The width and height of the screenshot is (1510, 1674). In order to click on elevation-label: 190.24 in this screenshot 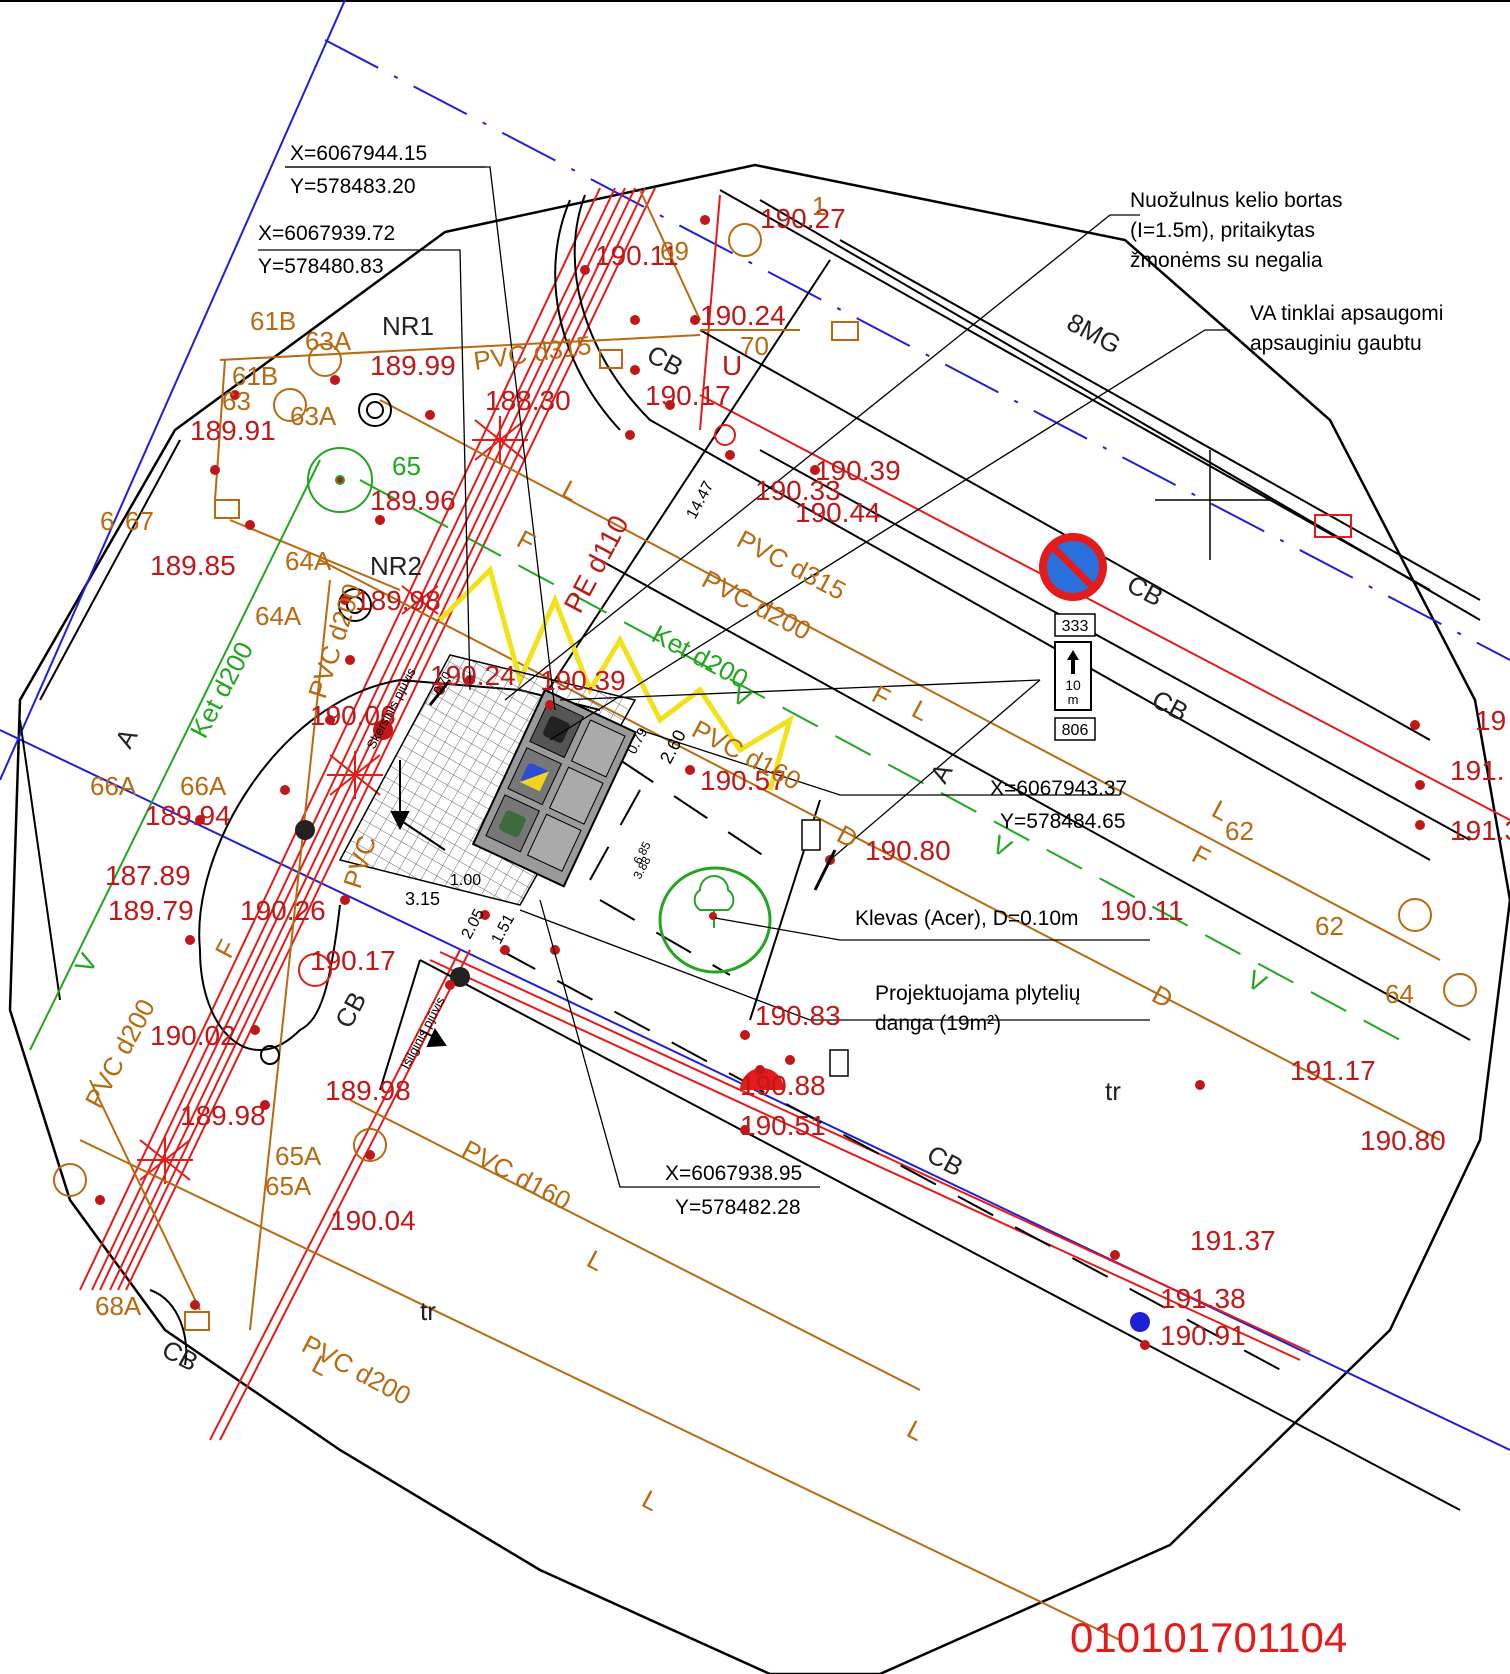, I will do `click(473, 675)`.